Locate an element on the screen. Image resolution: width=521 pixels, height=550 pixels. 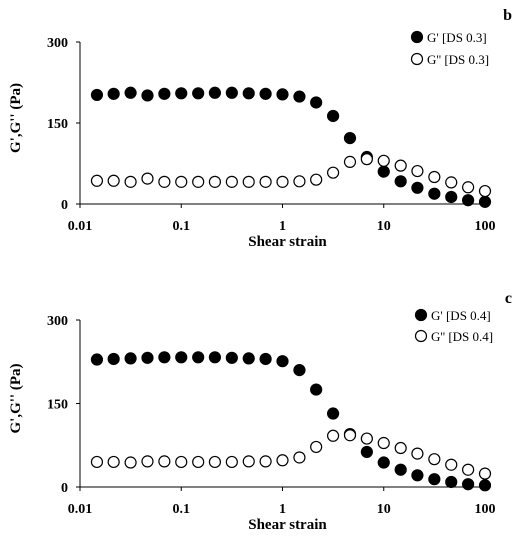
panel-b-y-axis-title: G',G'' (Pa) is located at coordinates (16, 118).